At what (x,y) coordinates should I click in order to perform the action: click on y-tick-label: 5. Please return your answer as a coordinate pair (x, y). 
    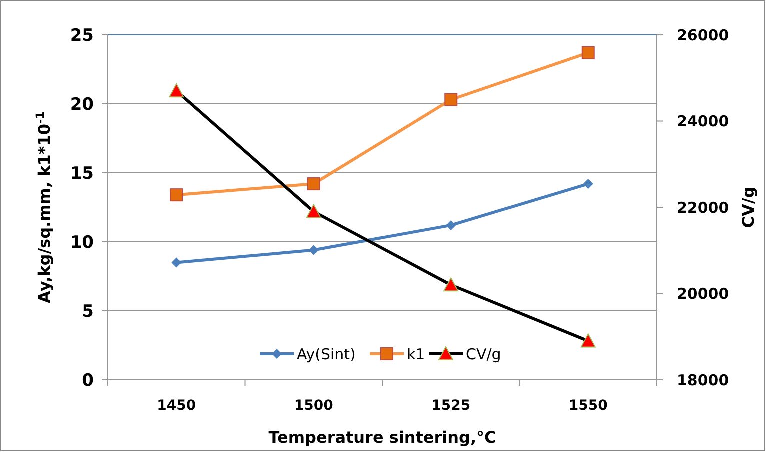
    Looking at the image, I should click on (88, 312).